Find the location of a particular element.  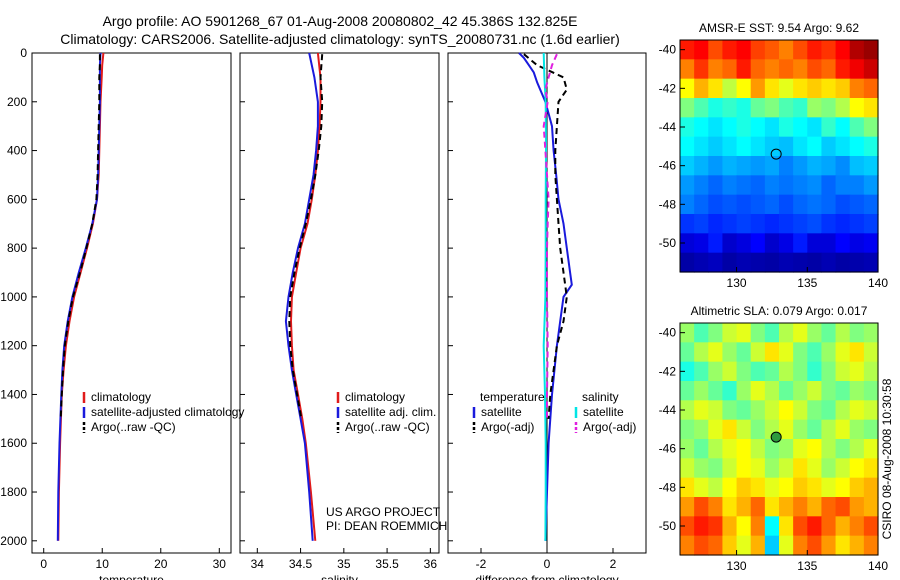

difference-xtick-label: -2 is located at coordinates (481, 564).